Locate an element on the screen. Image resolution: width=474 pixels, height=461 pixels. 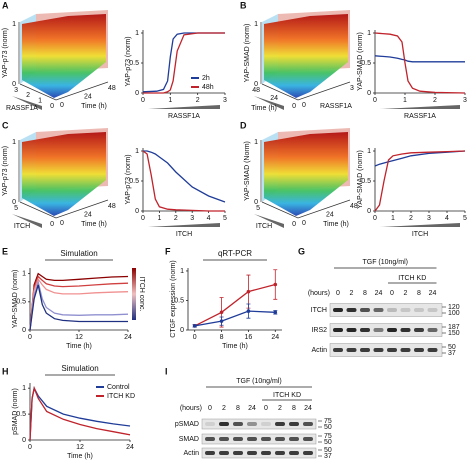
z-label: YAP-SMAD (norm) is located at coordinates (247, 53).